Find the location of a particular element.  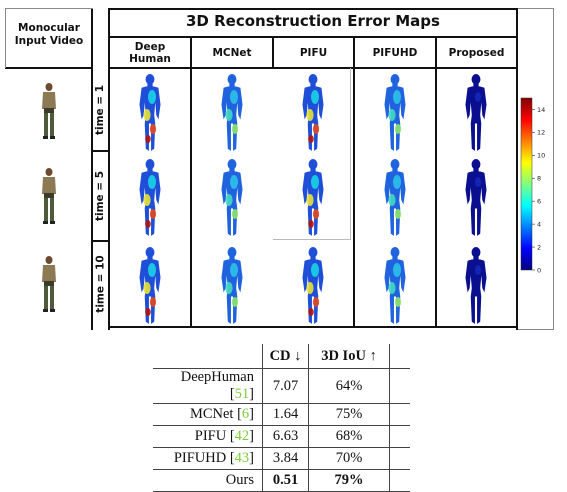

colorbar-tick-label: 2 is located at coordinates (539, 247).